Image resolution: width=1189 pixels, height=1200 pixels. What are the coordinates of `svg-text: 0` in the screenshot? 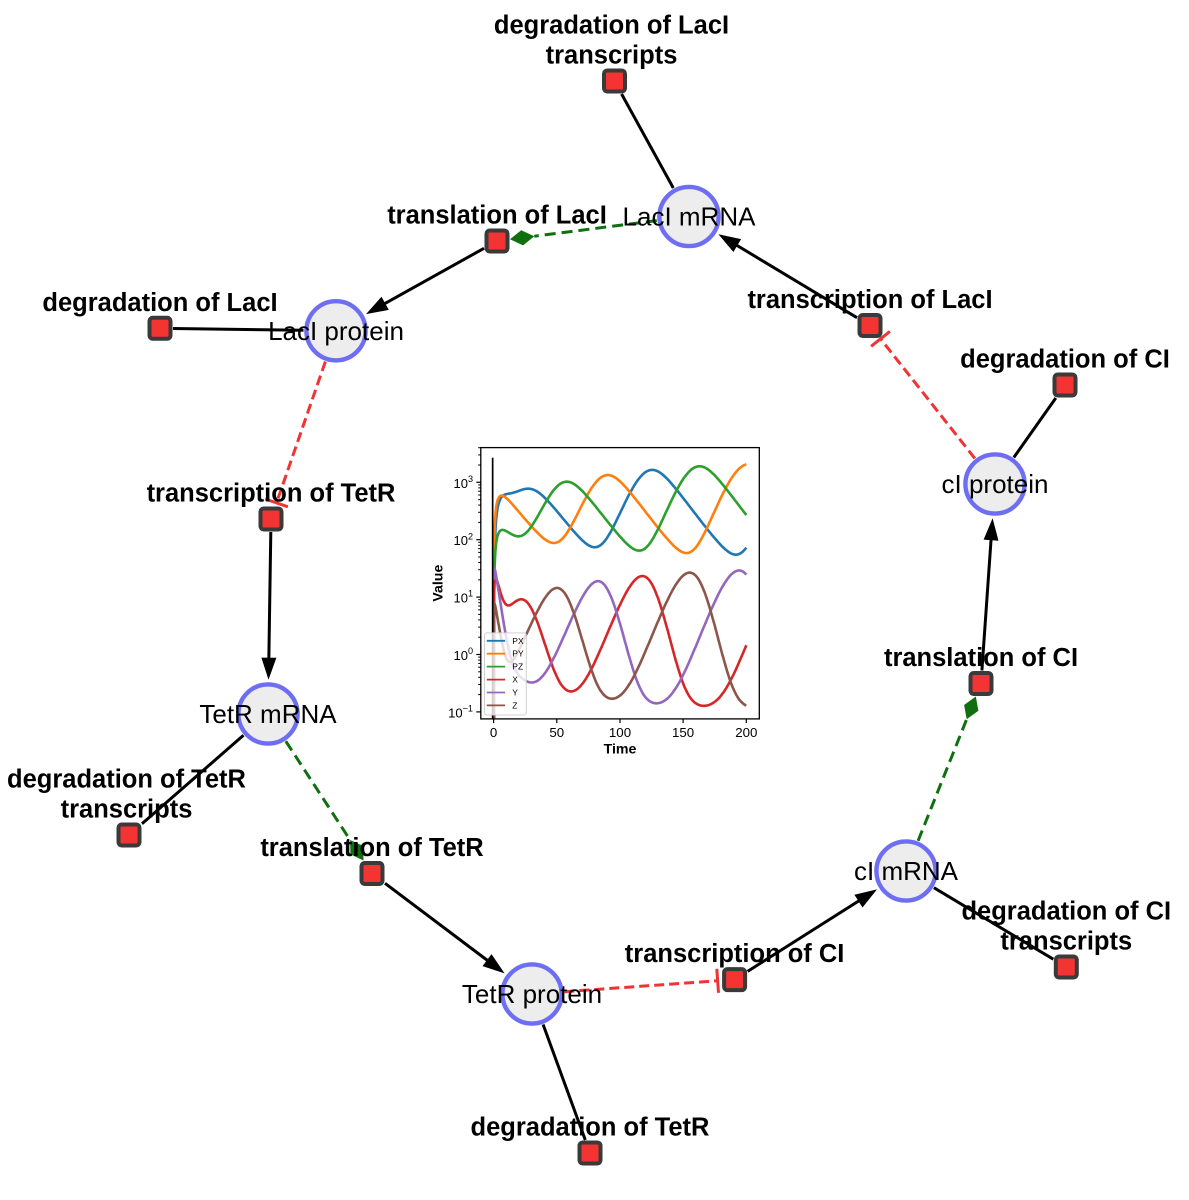 It's located at (493, 732).